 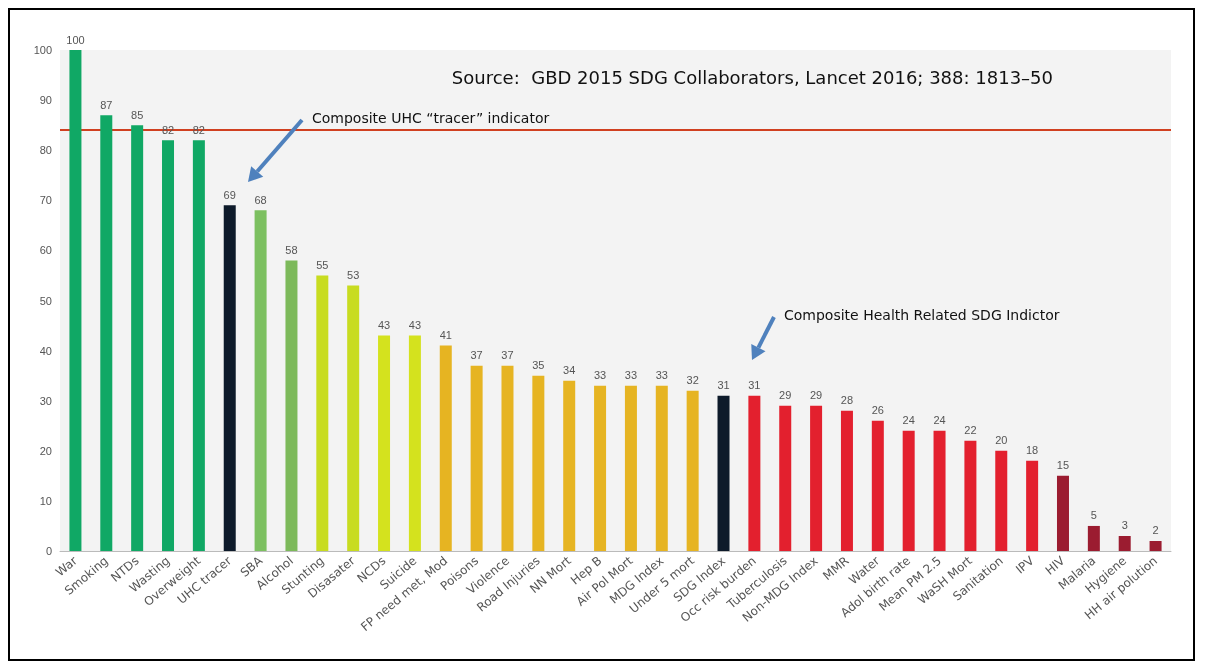 What do you see at coordinates (260, 199) in the screenshot?
I see `data-label: 68` at bounding box center [260, 199].